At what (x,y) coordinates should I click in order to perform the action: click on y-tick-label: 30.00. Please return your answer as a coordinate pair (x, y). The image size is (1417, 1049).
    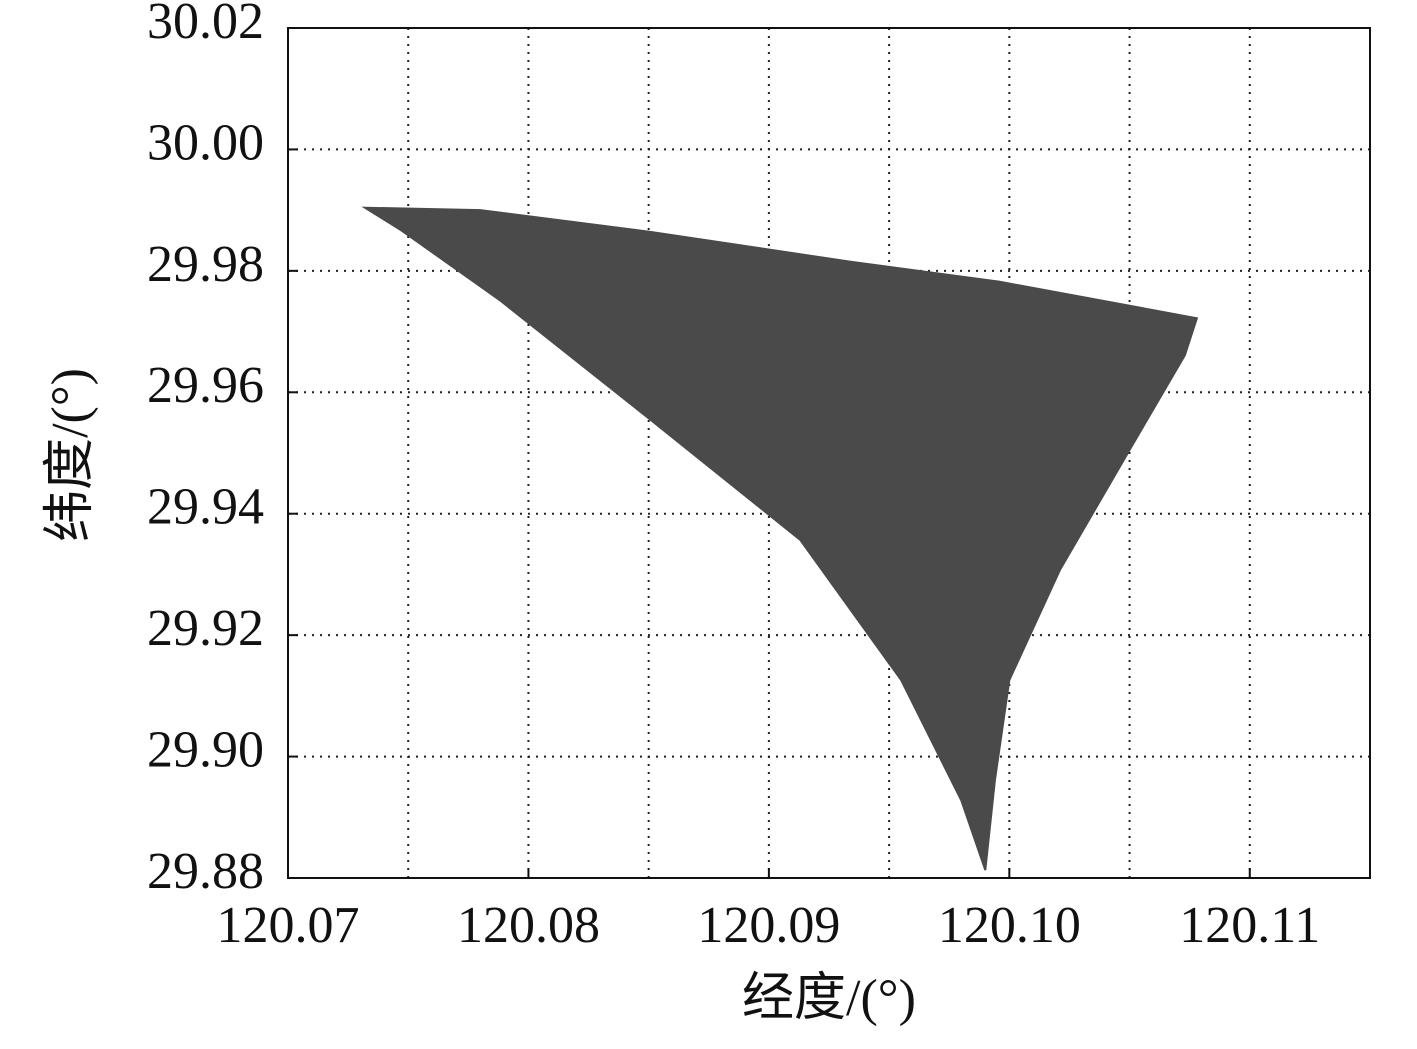
    Looking at the image, I should click on (205, 142).